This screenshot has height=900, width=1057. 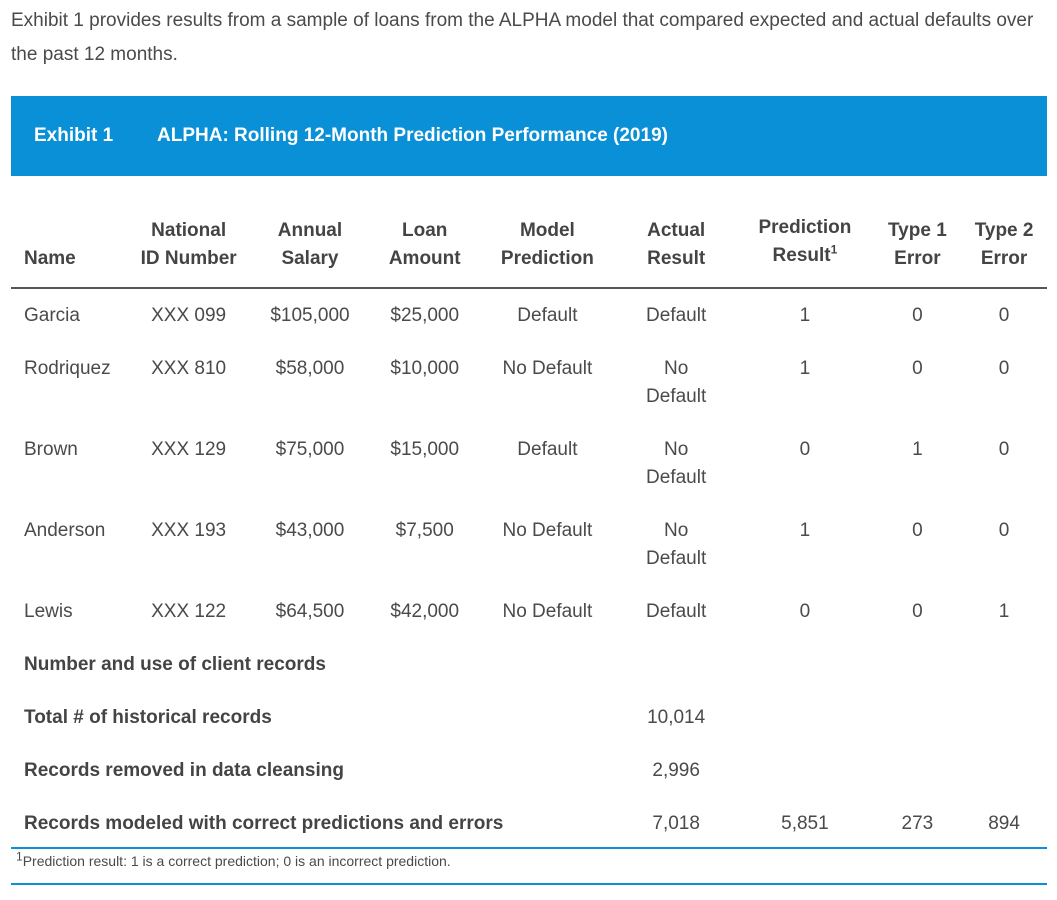 I want to click on col-header-prediction: Prediction Result1, so click(x=805, y=241).